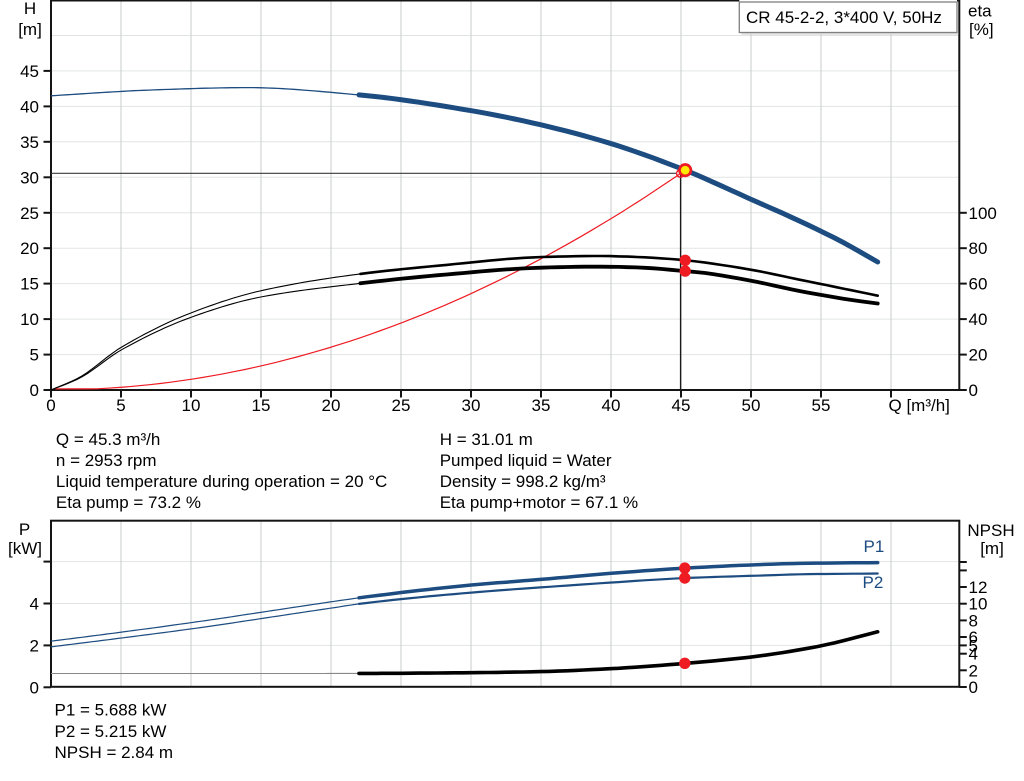 This screenshot has width=1024, height=781. Describe the element at coordinates (751, 405) in the screenshot. I see `svg-text: 50` at that location.